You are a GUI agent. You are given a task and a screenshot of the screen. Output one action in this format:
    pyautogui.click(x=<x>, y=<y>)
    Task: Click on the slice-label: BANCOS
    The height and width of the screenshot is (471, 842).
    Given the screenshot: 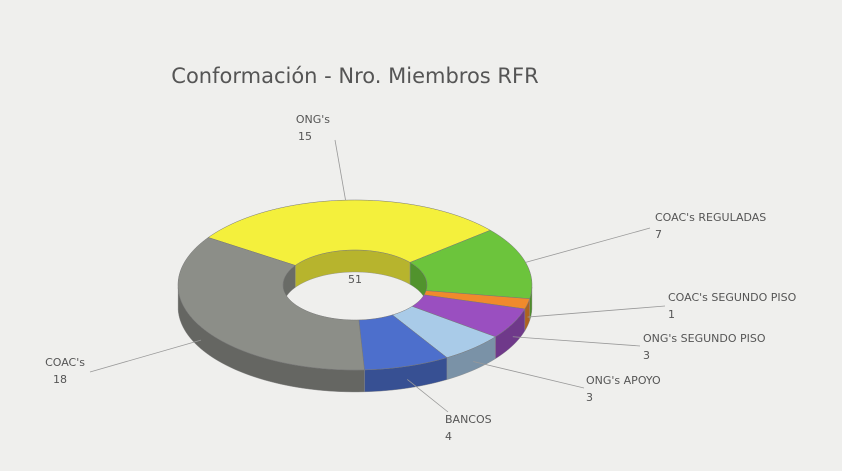 What is the action you would take?
    pyautogui.click(x=468, y=419)
    